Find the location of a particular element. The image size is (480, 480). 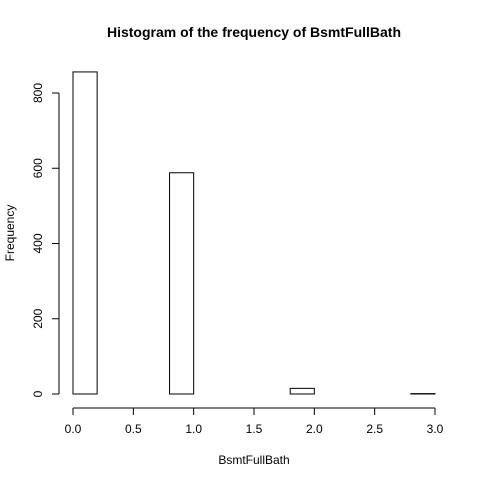

y-tick-label: 800 is located at coordinates (38, 93).